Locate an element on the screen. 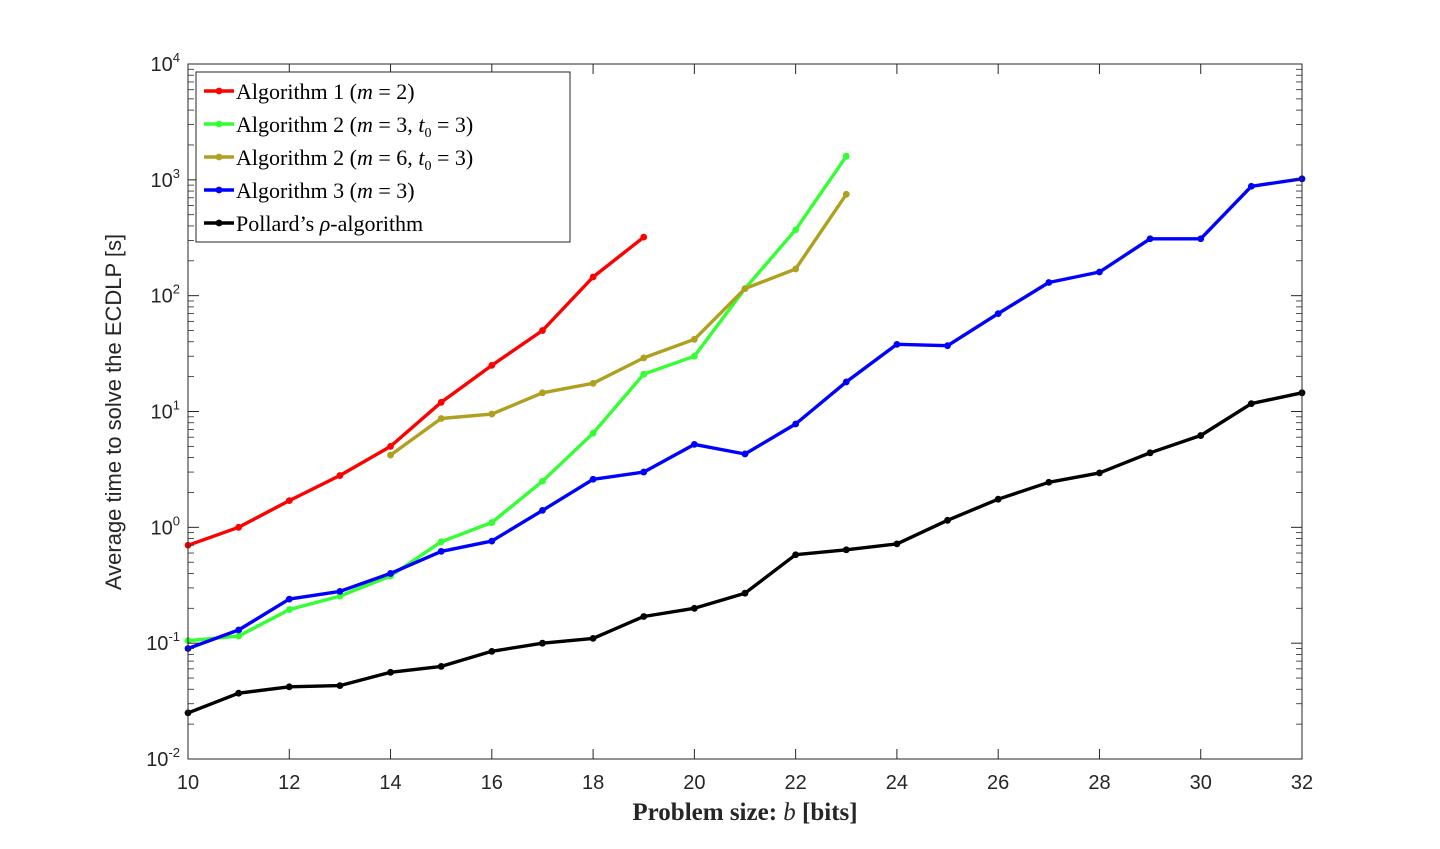 The width and height of the screenshot is (1440, 849). x-tick-label: 10 is located at coordinates (188, 783).